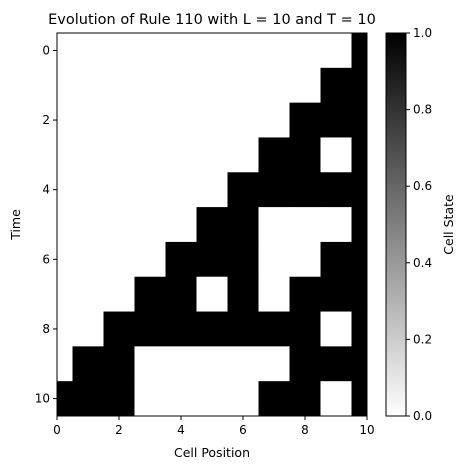 This screenshot has height=470, width=466. I want to click on x-tick-label: 10, so click(366, 430).